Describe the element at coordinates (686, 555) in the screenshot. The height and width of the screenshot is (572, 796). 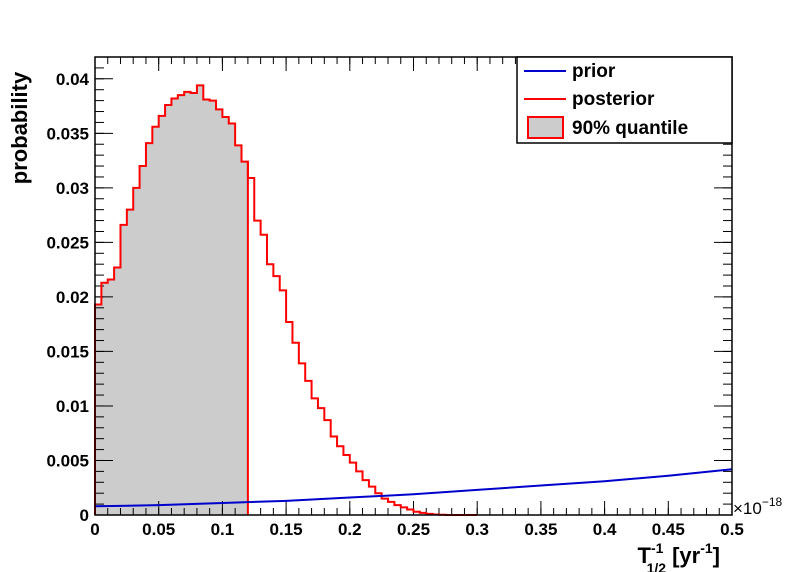
I see `x-axis-title-unit: [yr` at that location.